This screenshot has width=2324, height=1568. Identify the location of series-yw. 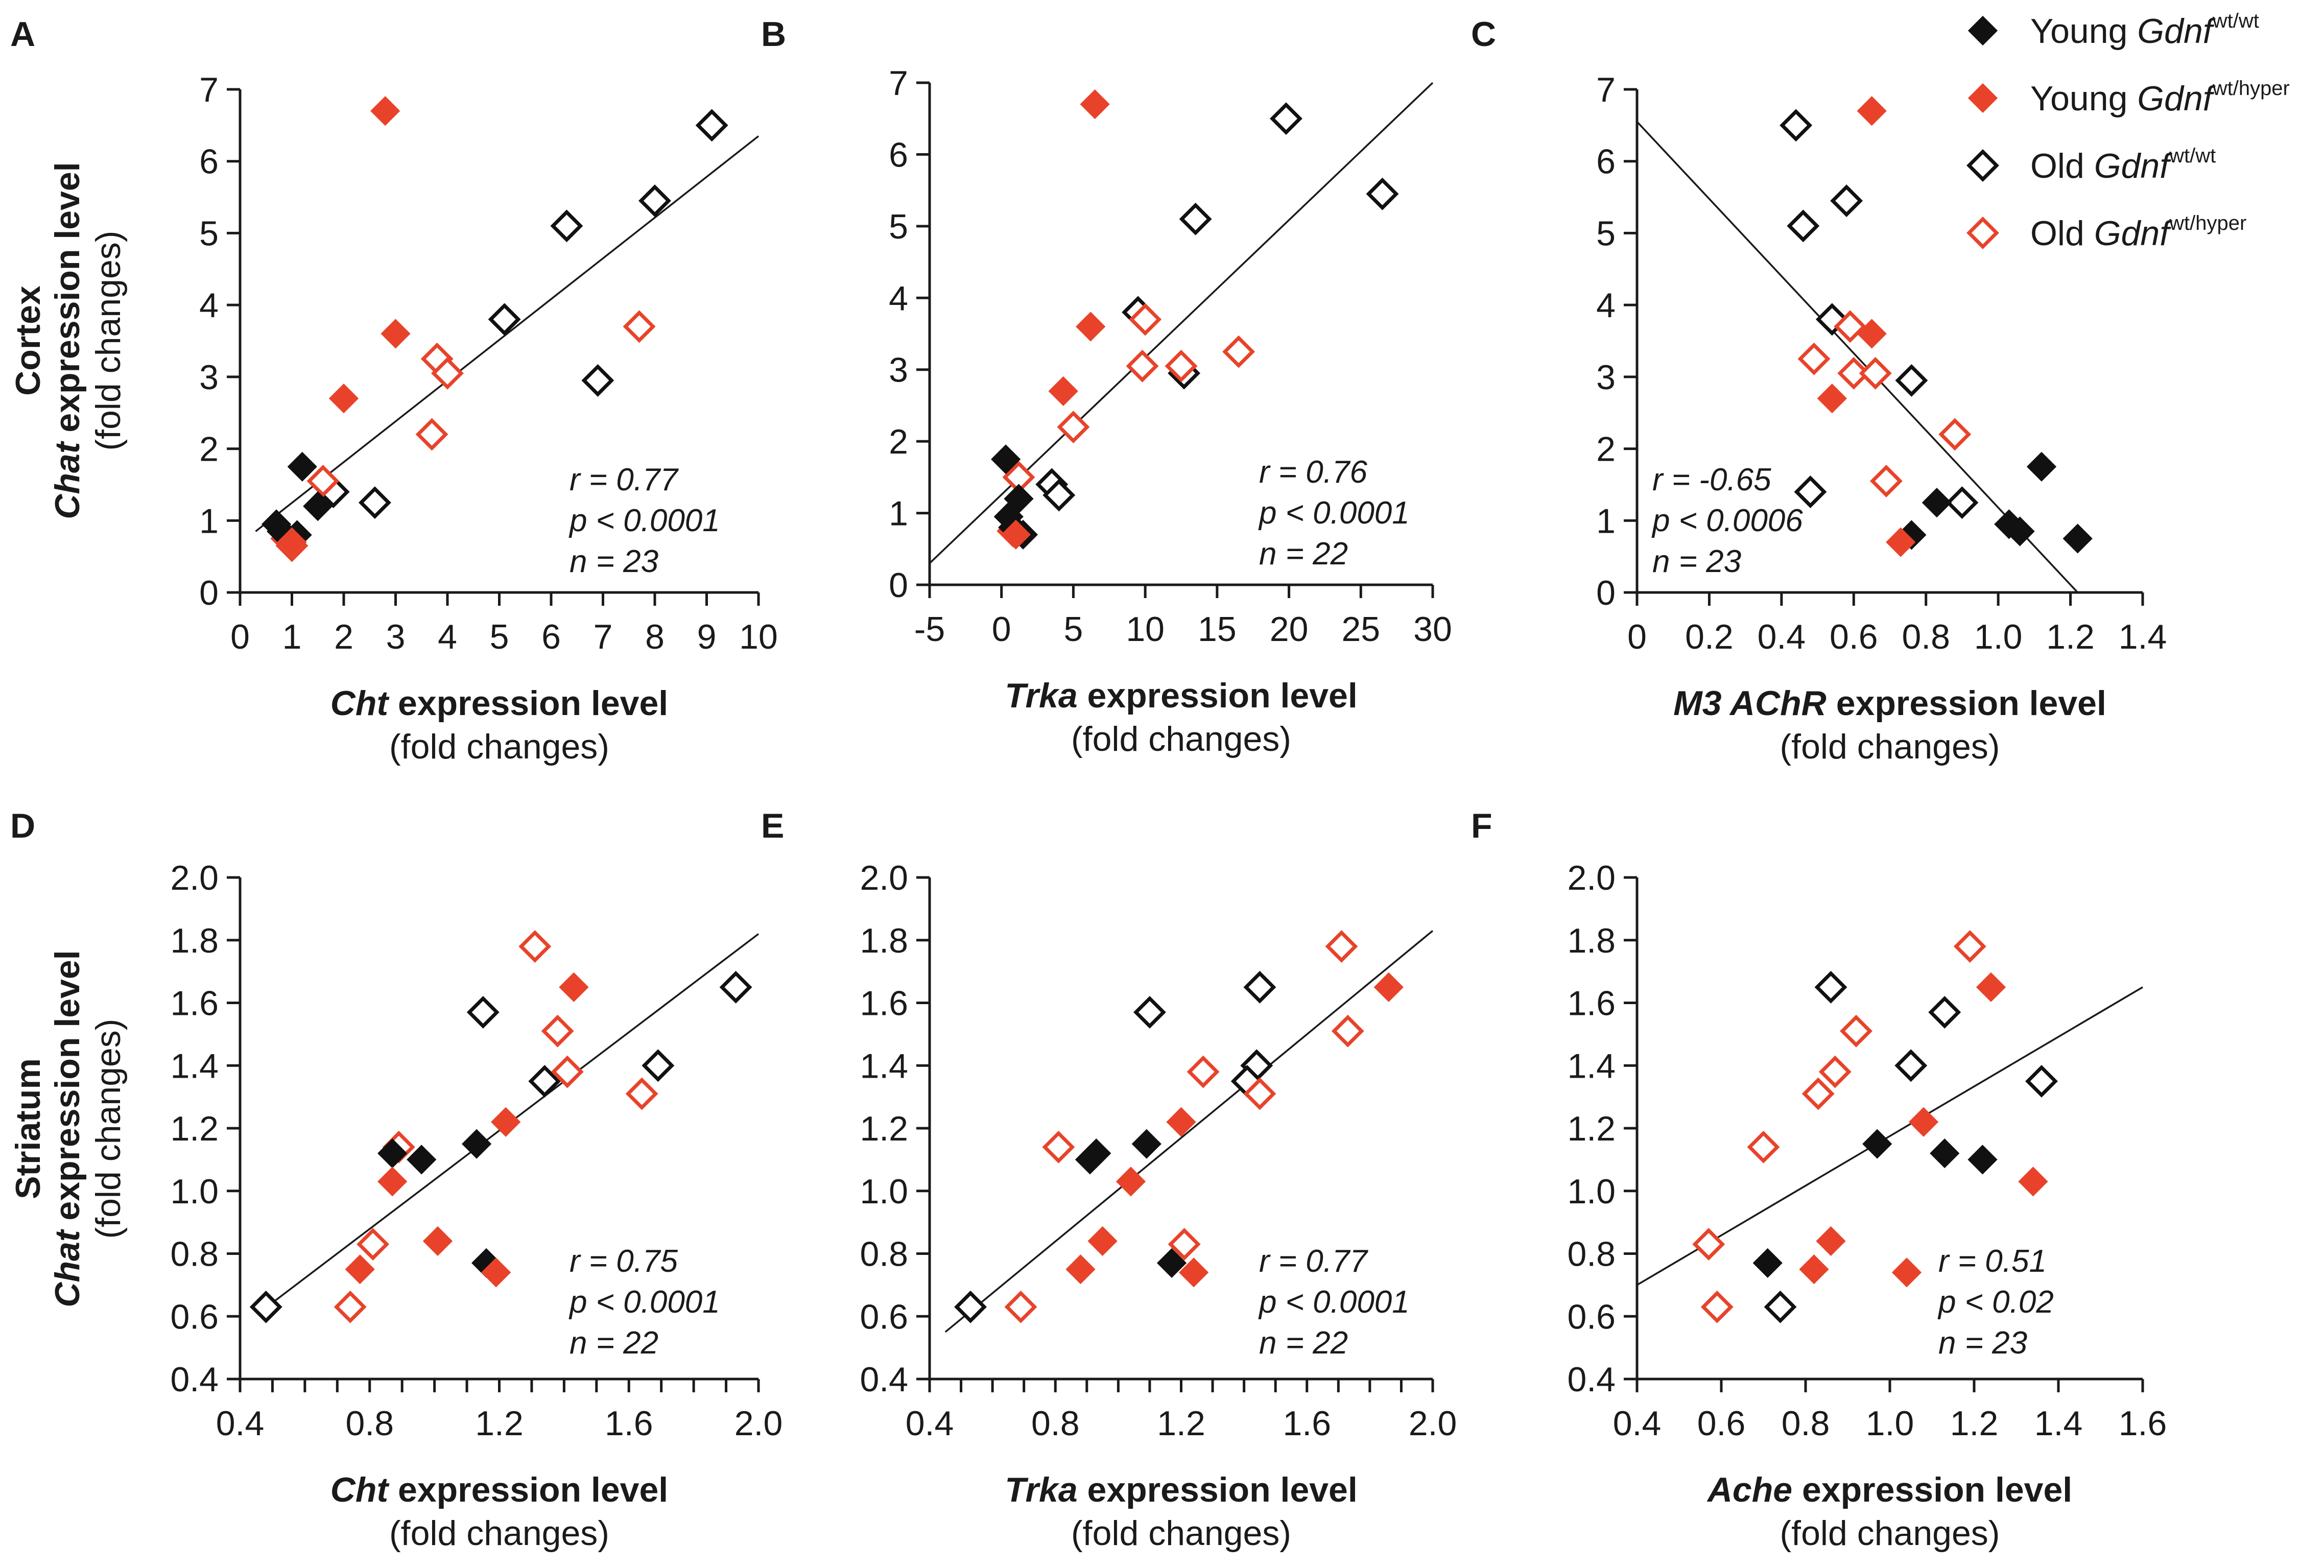
(1131, 1203).